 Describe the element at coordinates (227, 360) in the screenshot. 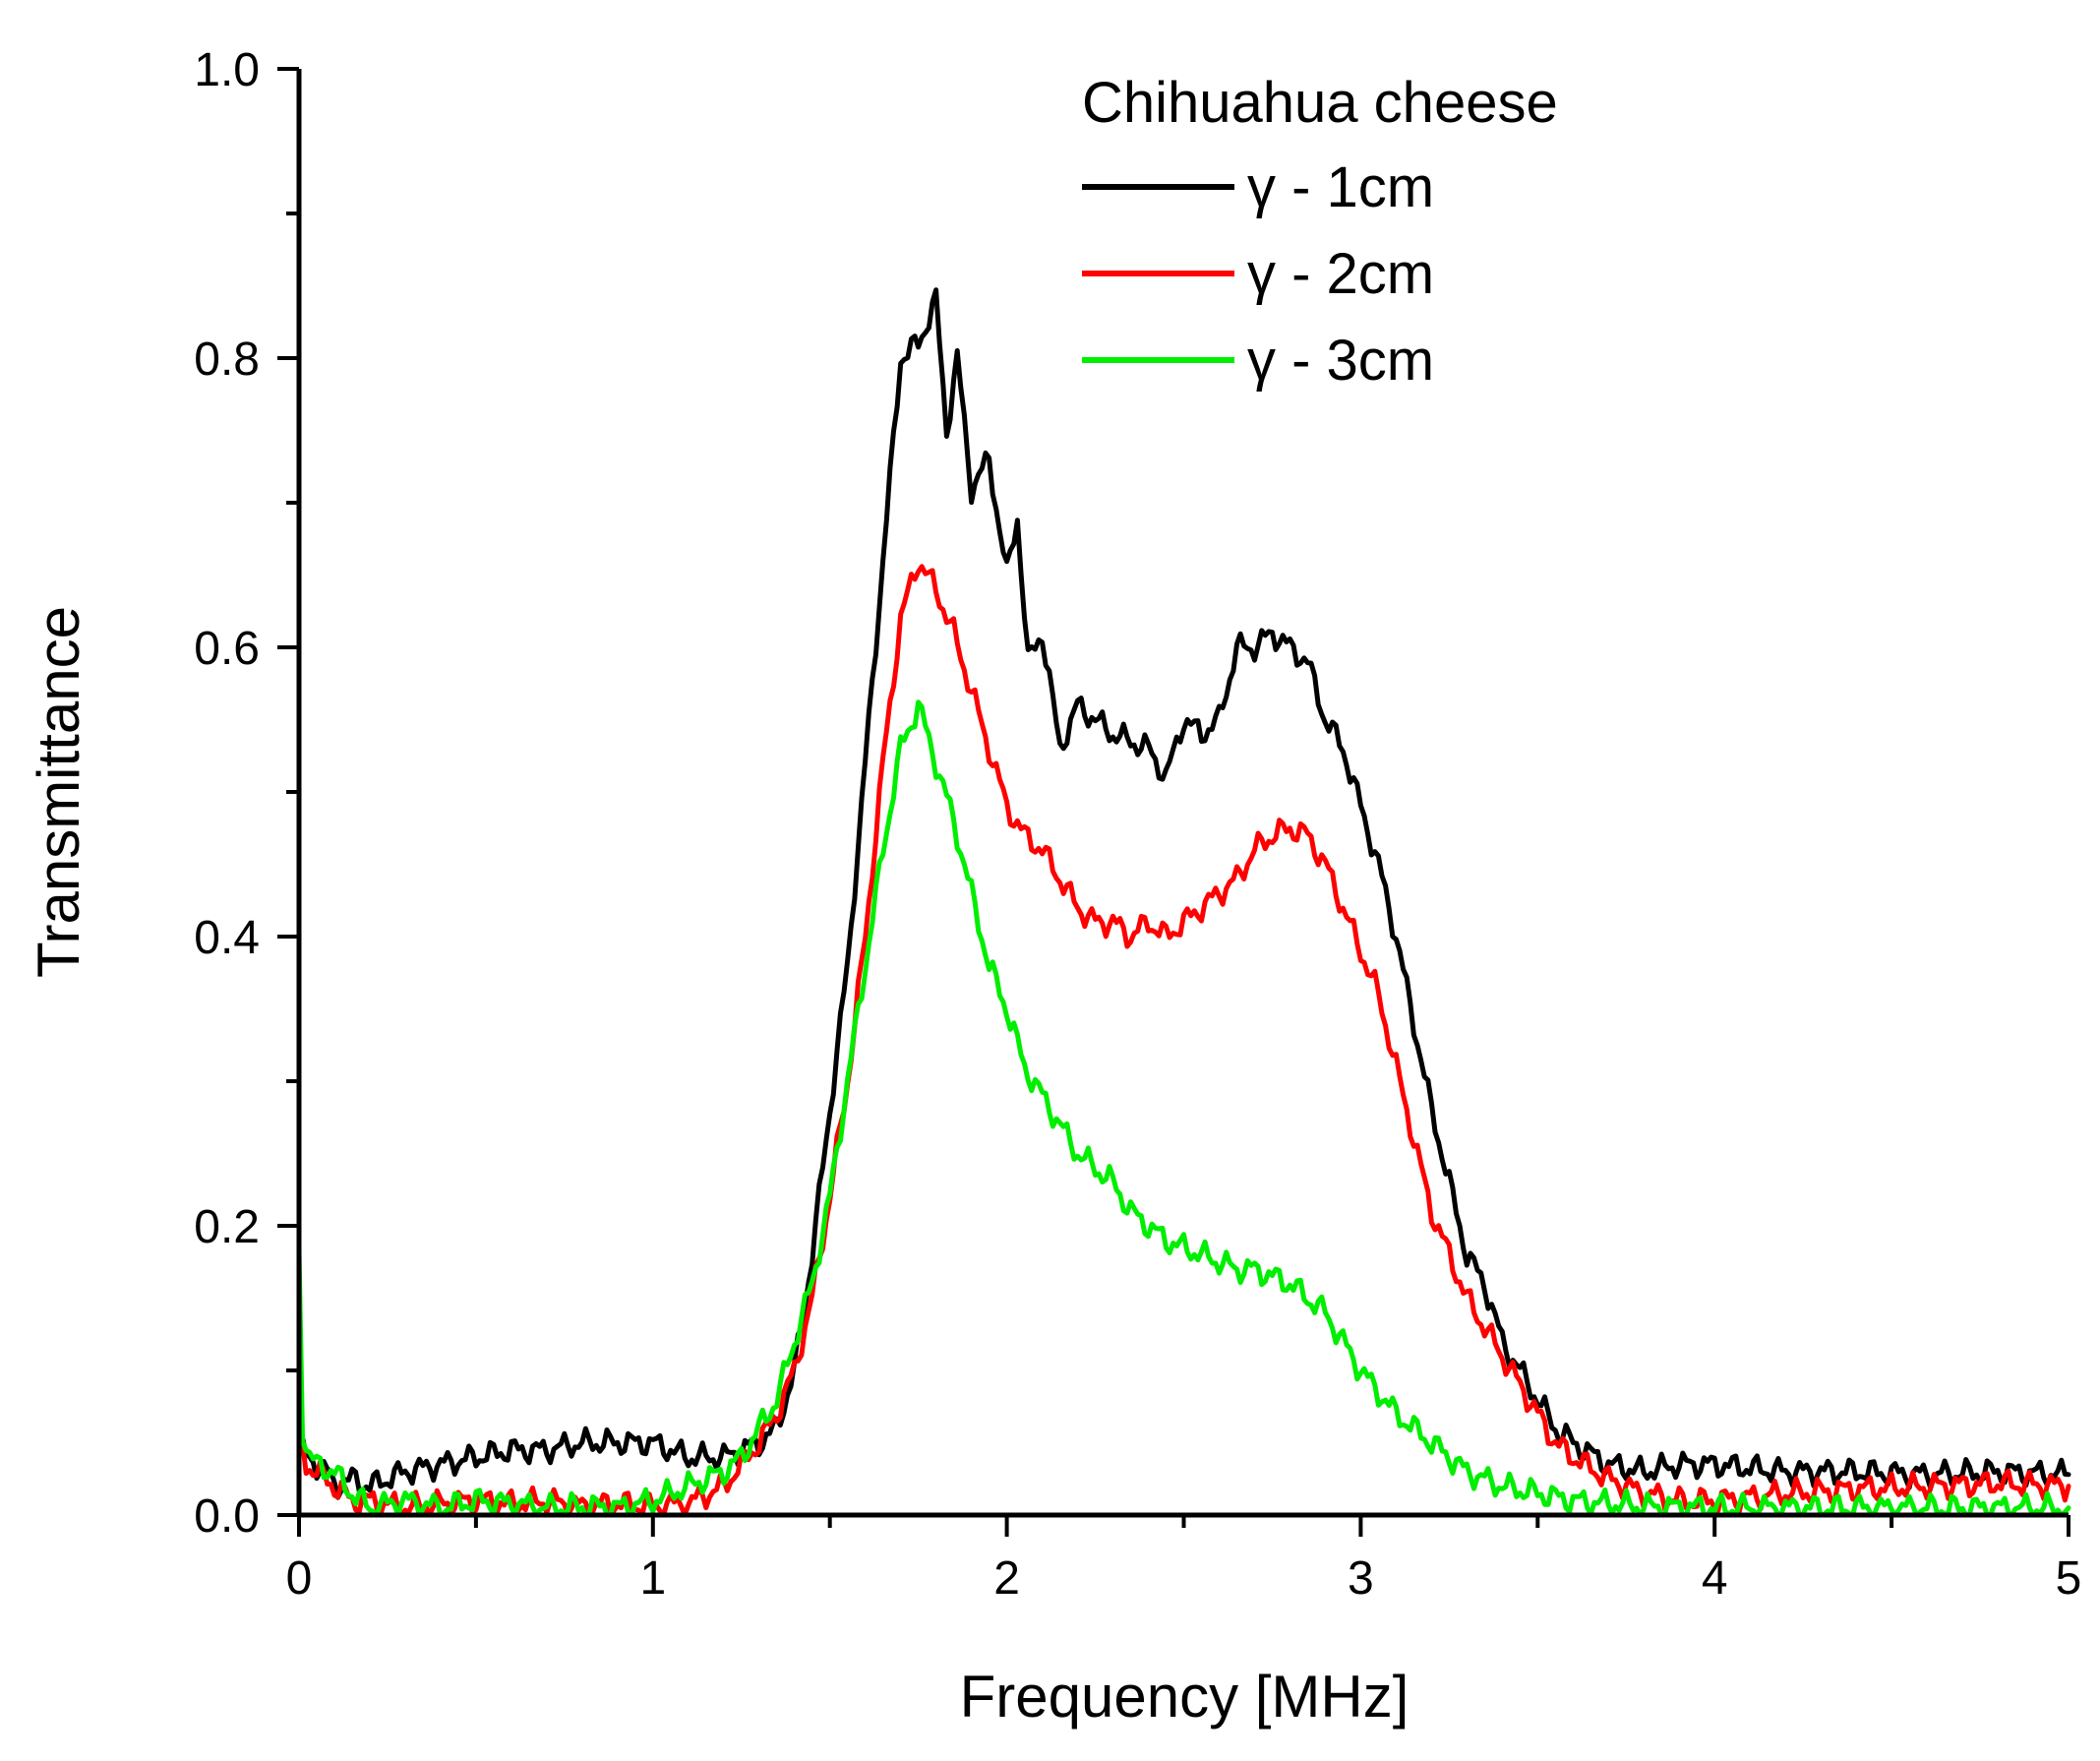

I see `y-tick-label-4: 0.8` at that location.